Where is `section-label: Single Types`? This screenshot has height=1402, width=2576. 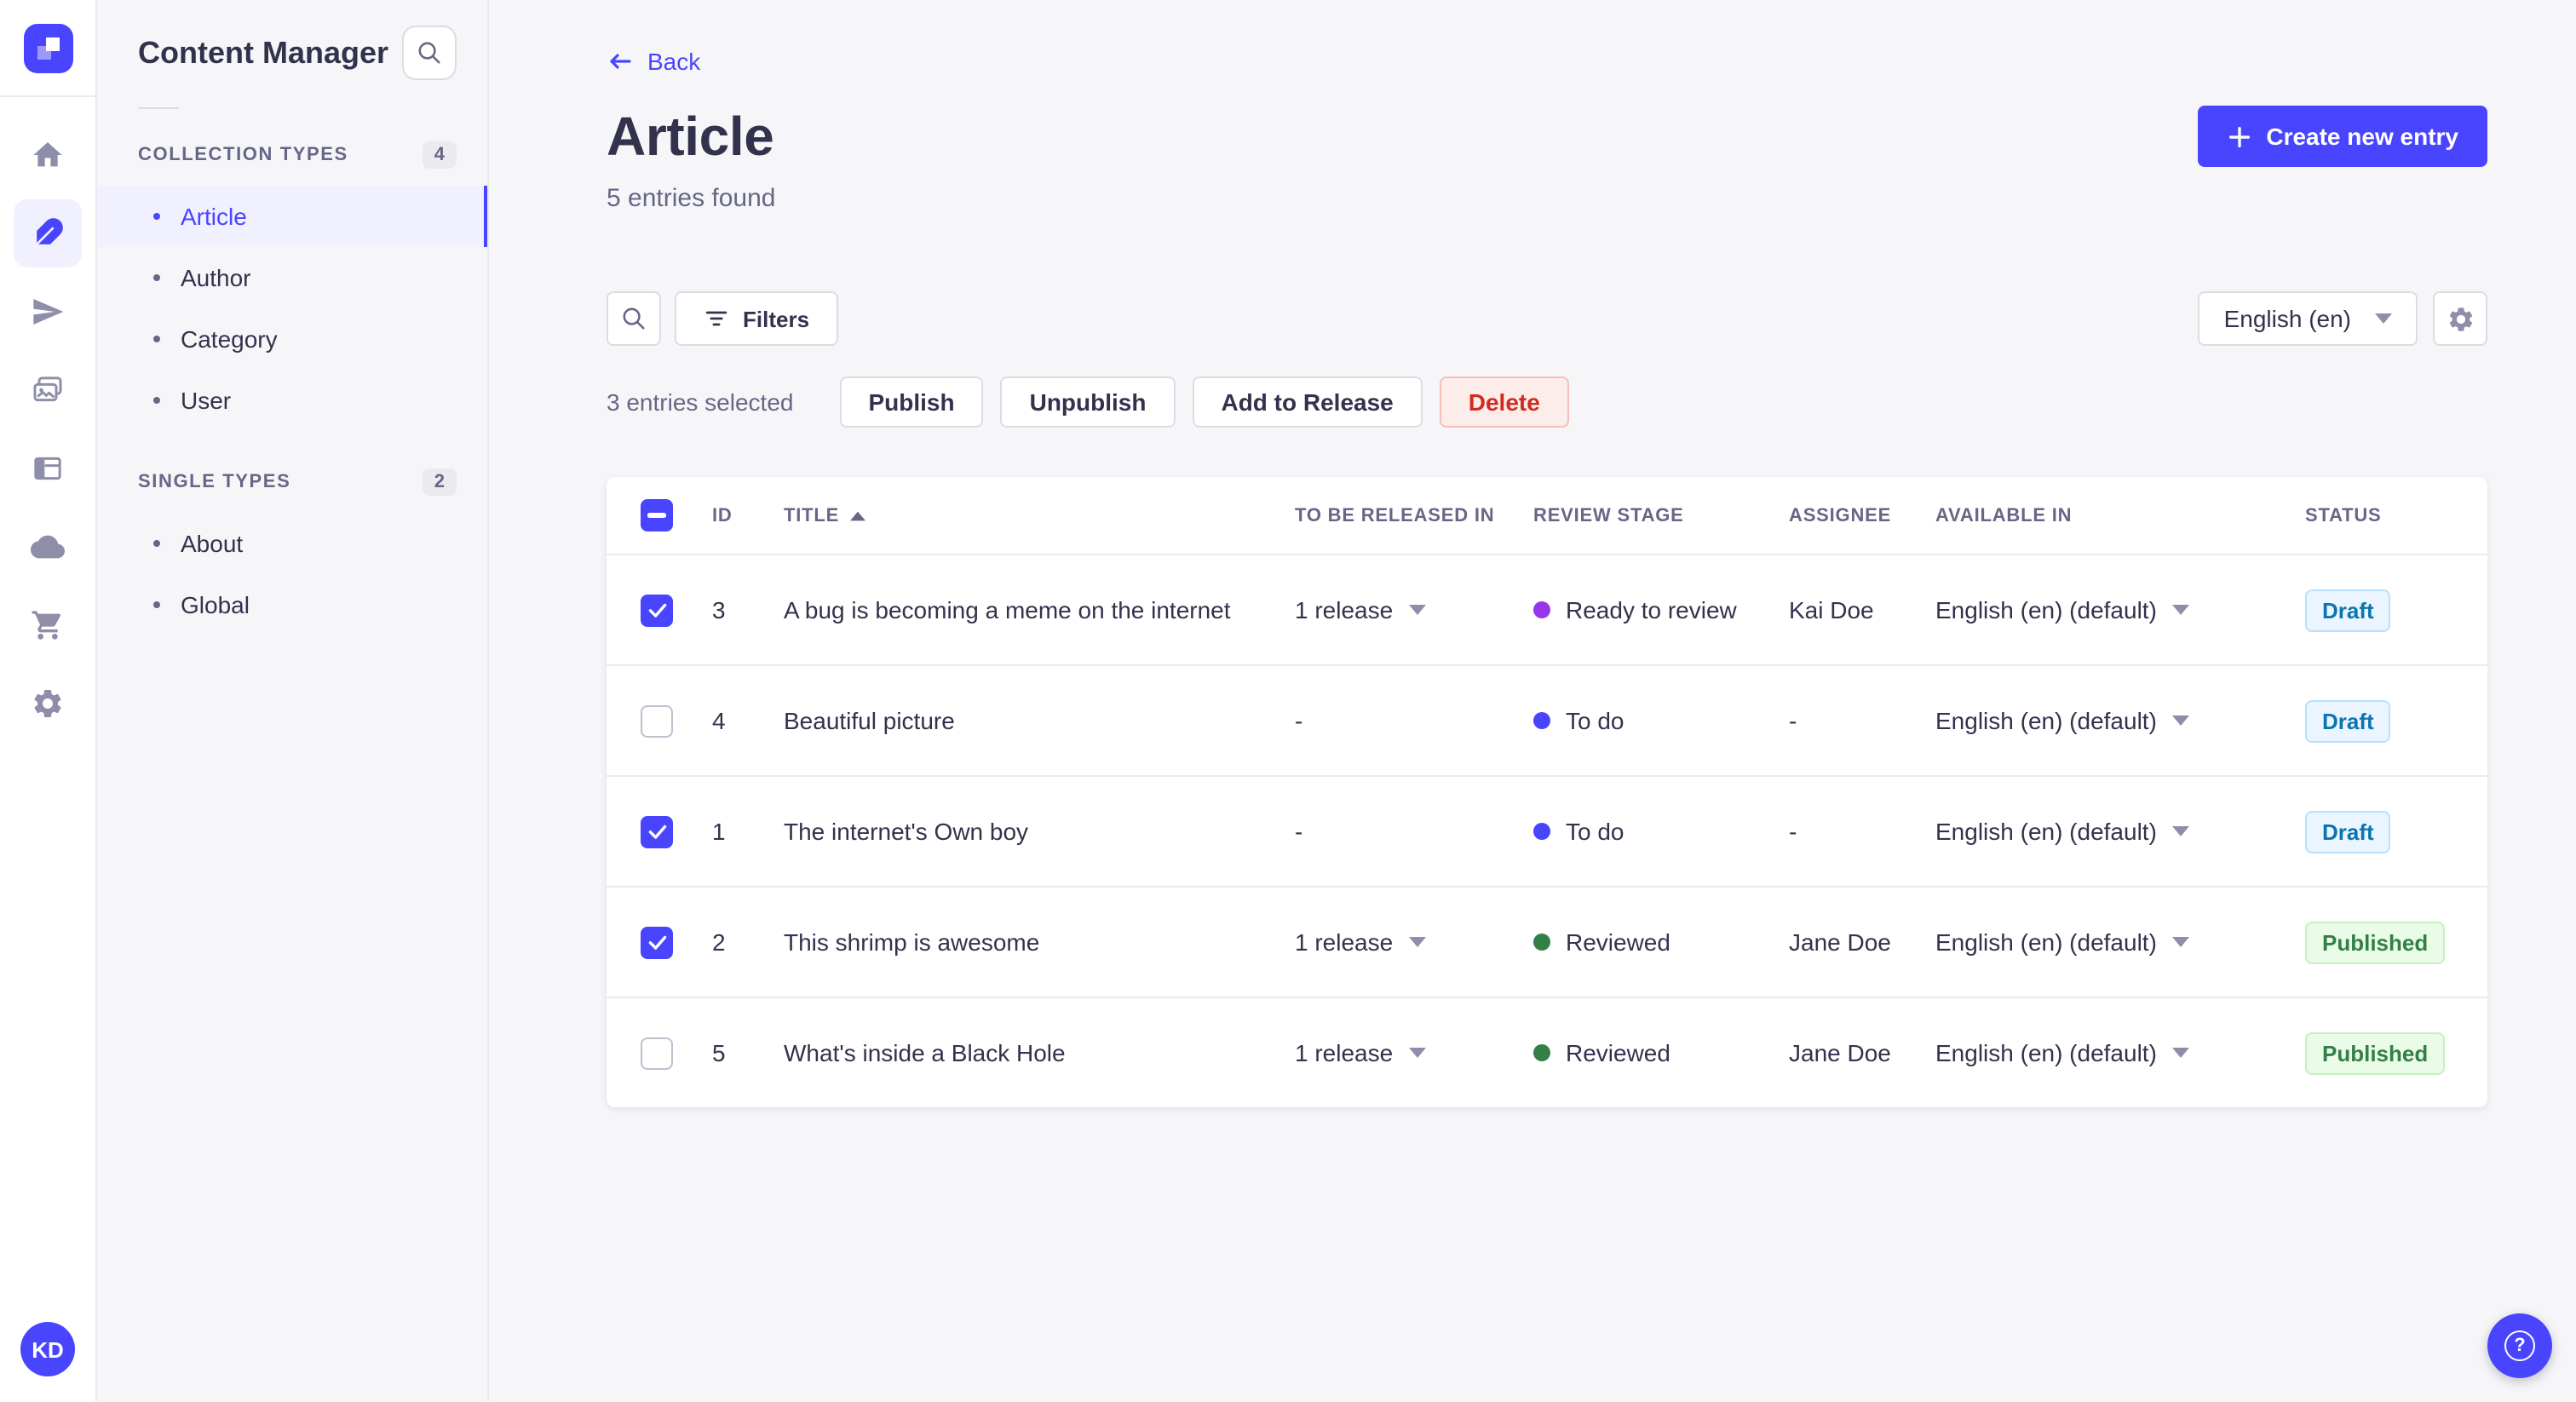
section-label: Single Types is located at coordinates (214, 482).